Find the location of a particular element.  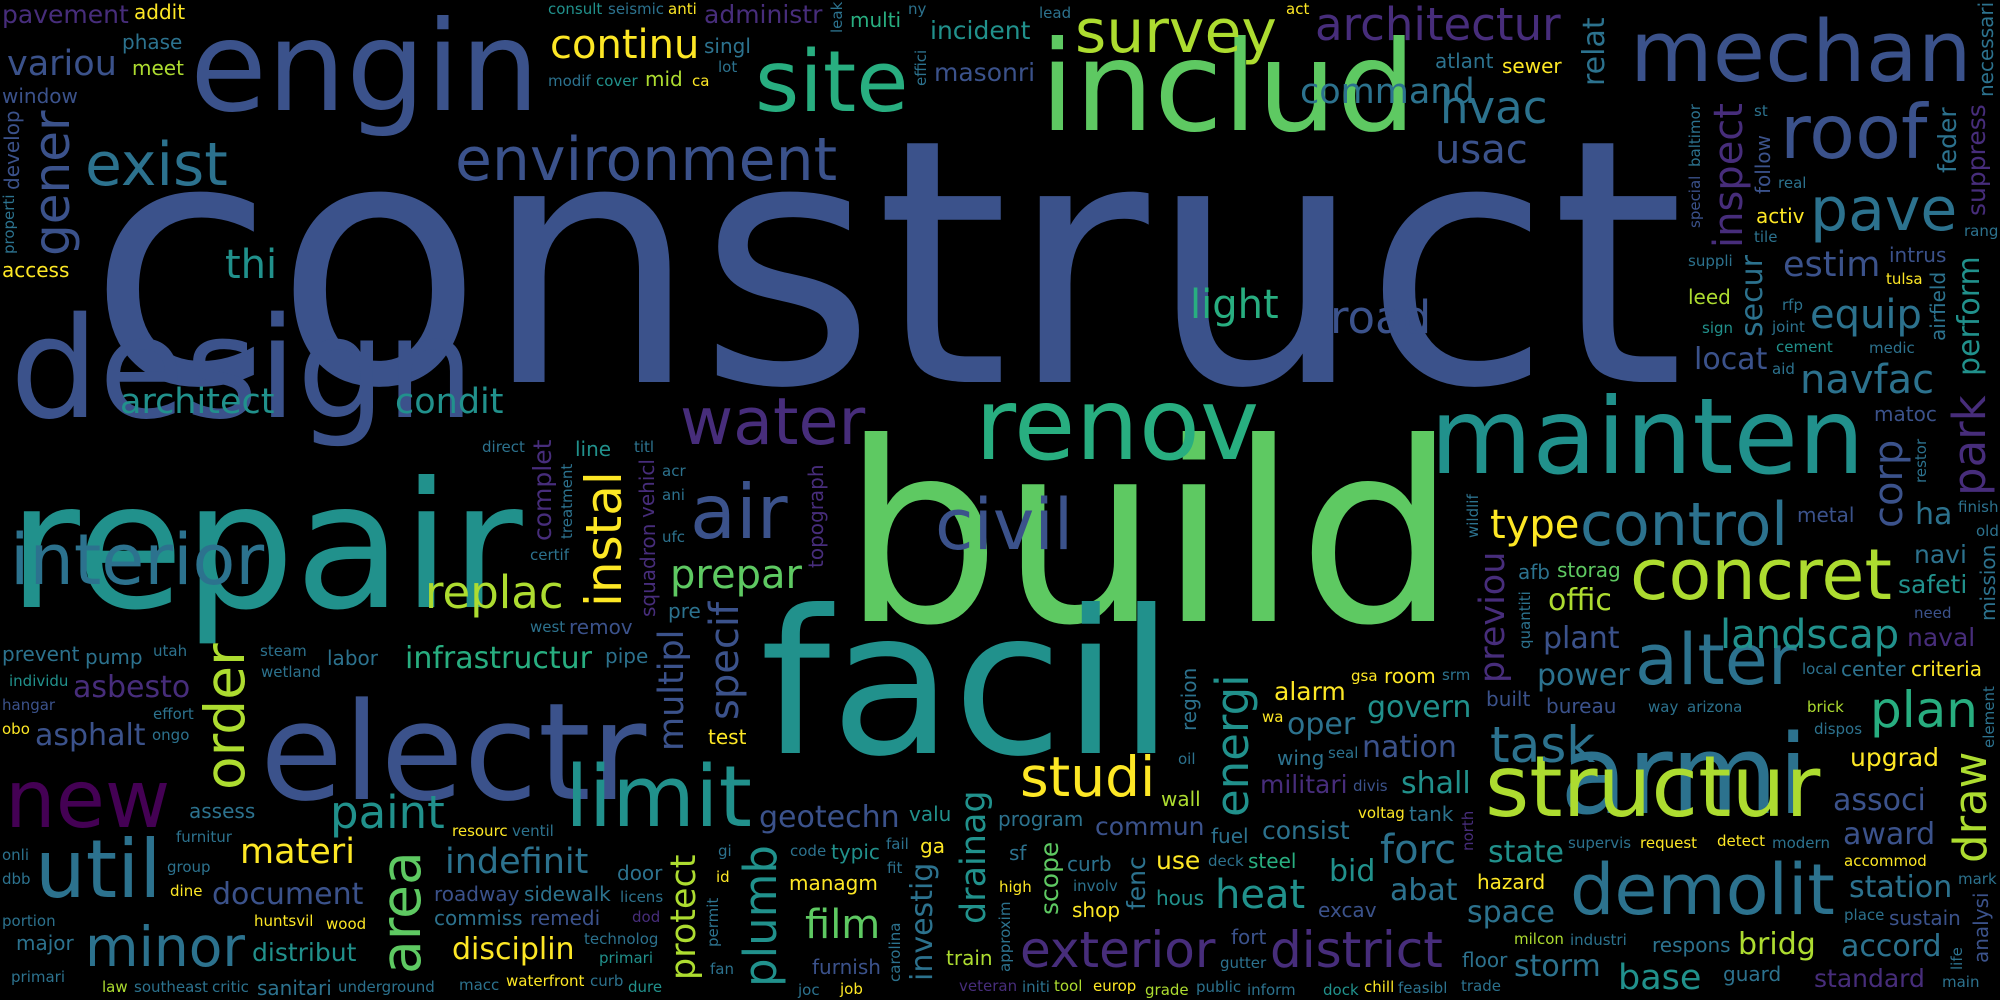

word-code: code is located at coordinates (808, 851).